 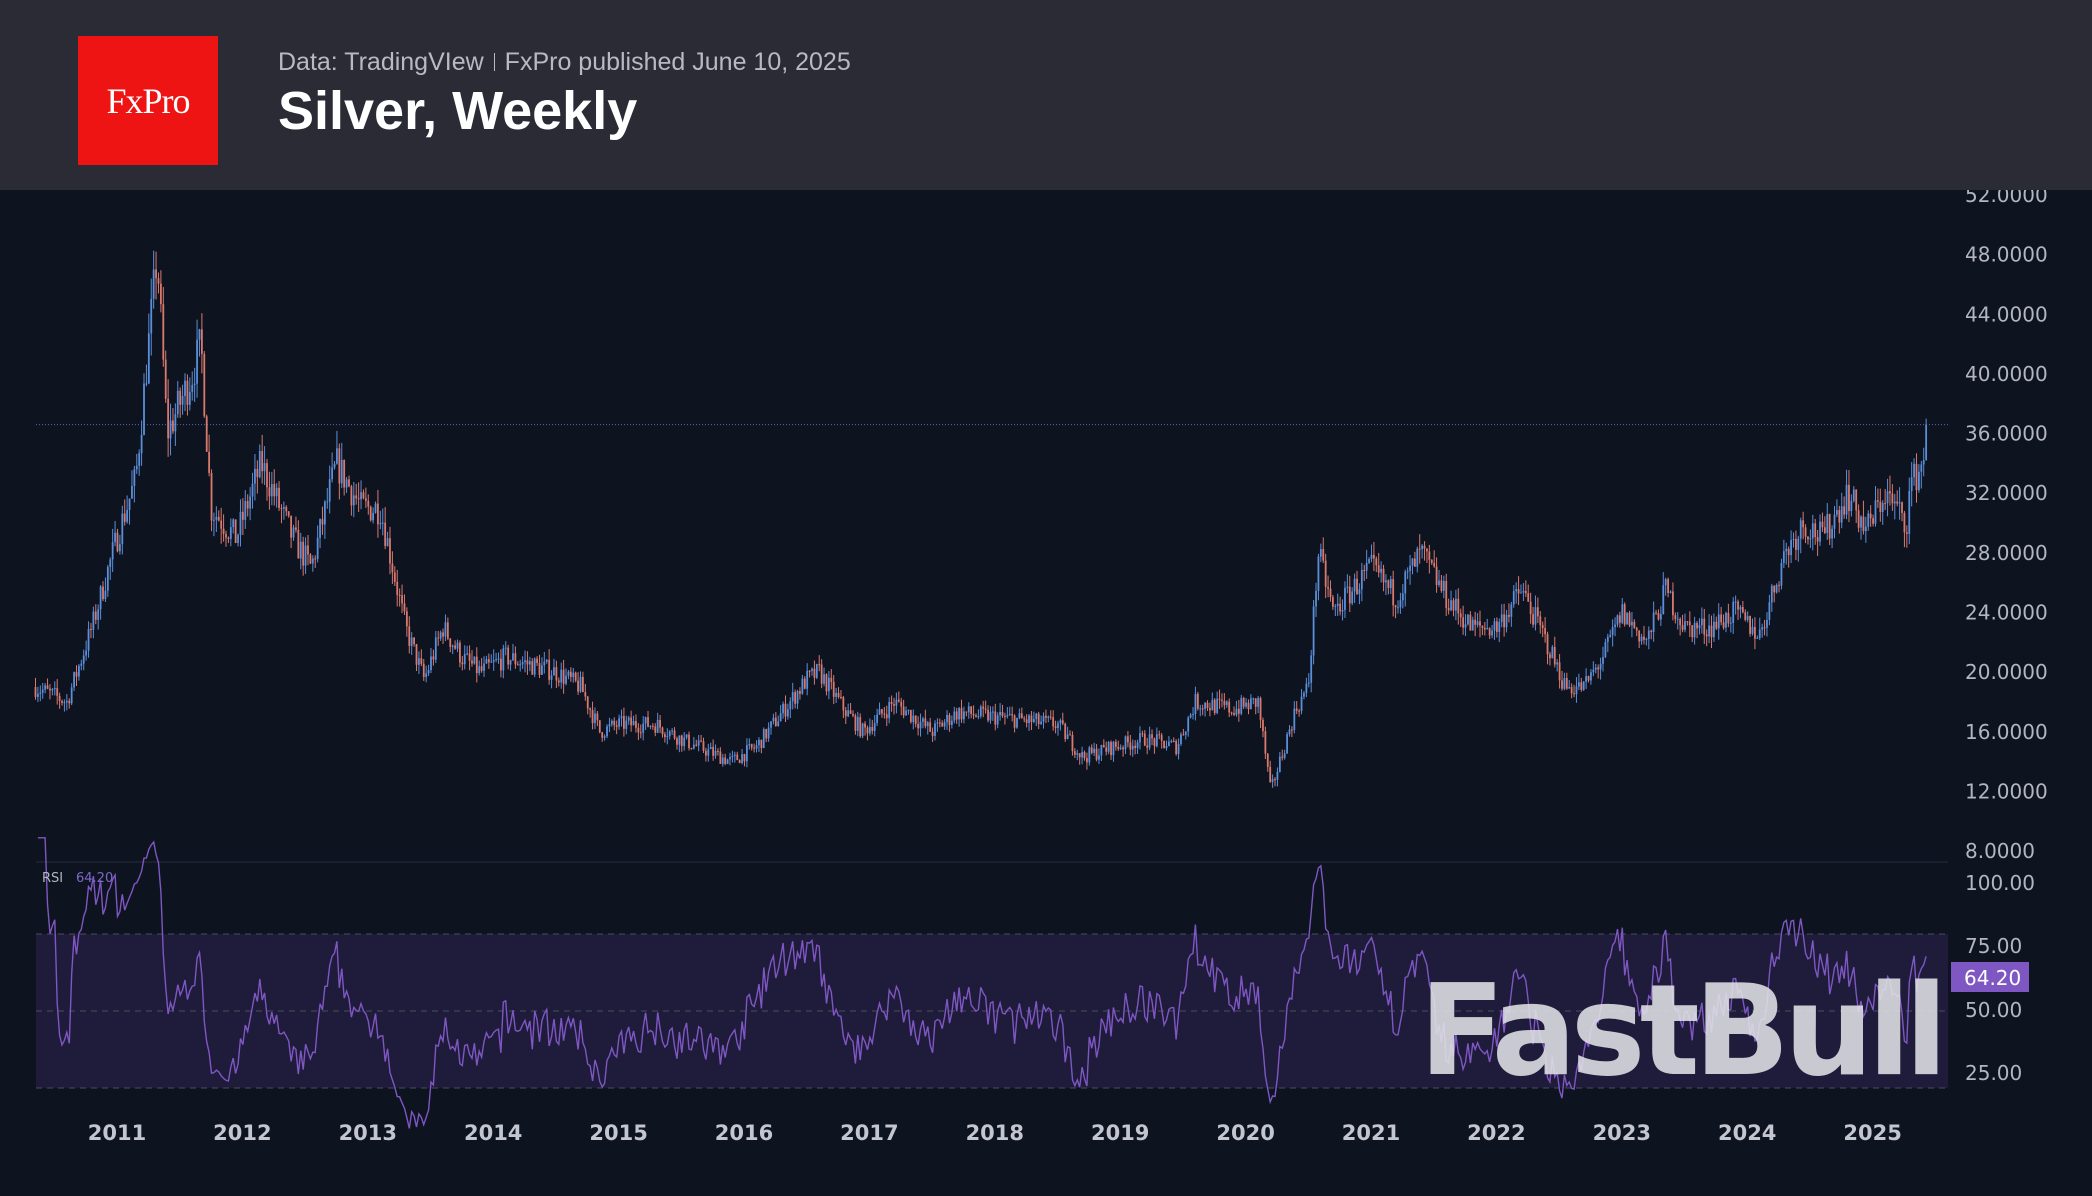 What do you see at coordinates (381, 62) in the screenshot?
I see `data-source: Data: TradingVIew` at bounding box center [381, 62].